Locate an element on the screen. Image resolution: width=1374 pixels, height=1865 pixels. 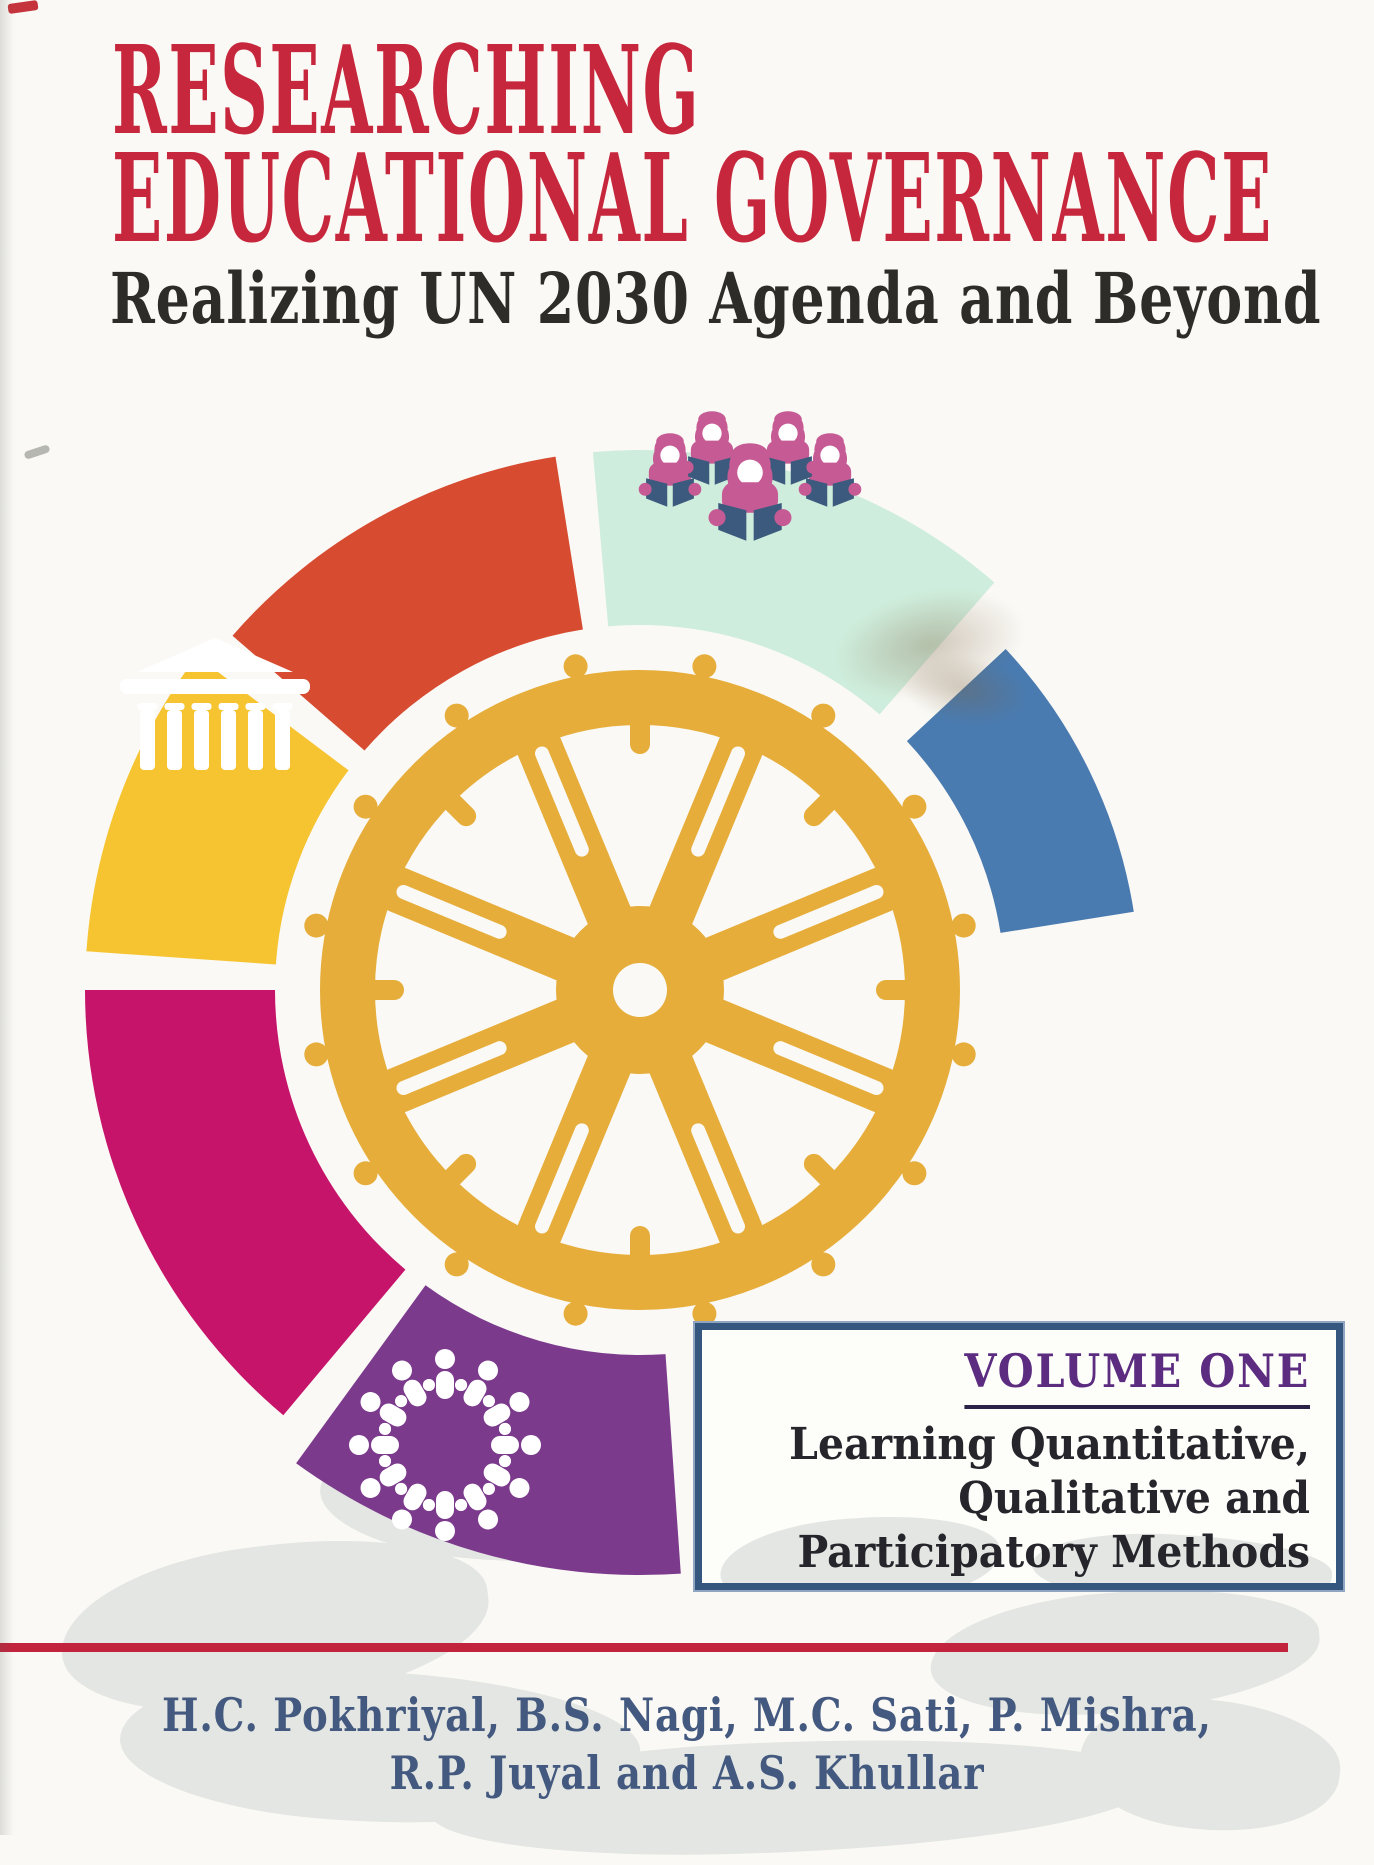
ring-segment-mint is located at coordinates (793, 582).